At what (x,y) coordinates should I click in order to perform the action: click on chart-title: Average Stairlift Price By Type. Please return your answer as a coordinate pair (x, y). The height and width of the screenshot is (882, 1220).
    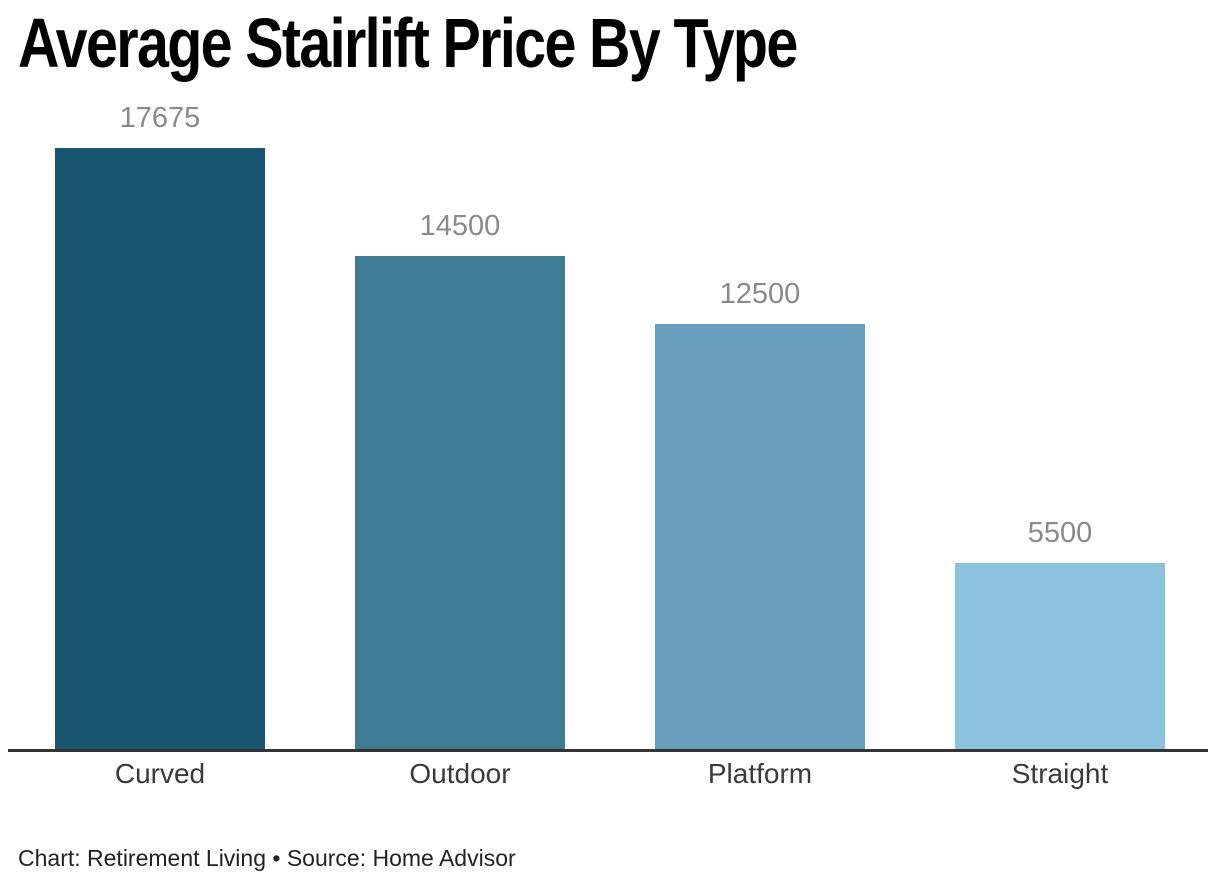
    Looking at the image, I should click on (408, 43).